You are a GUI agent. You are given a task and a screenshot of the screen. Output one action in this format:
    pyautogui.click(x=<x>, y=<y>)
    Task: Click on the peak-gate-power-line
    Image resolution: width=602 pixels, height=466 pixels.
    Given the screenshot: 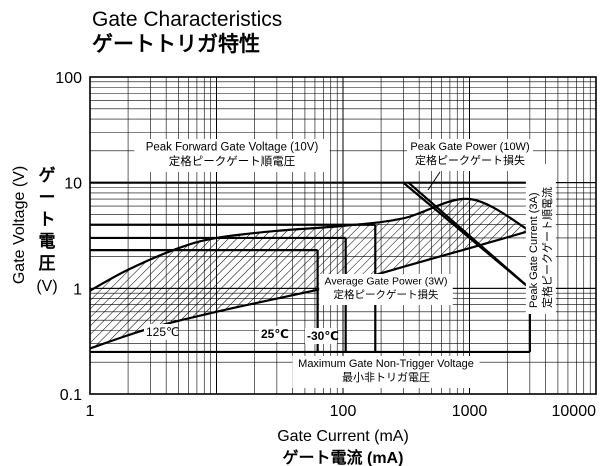 What is the action you would take?
    pyautogui.click(x=469, y=235)
    